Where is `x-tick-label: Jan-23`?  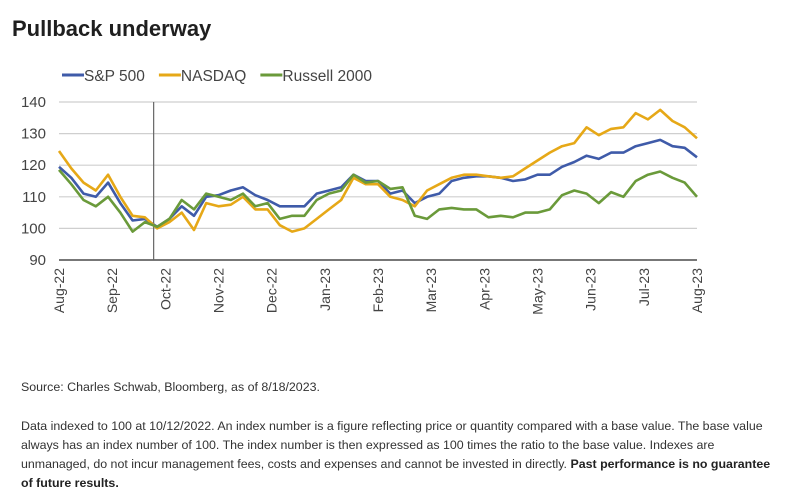 x-tick-label: Jan-23 is located at coordinates (325, 289).